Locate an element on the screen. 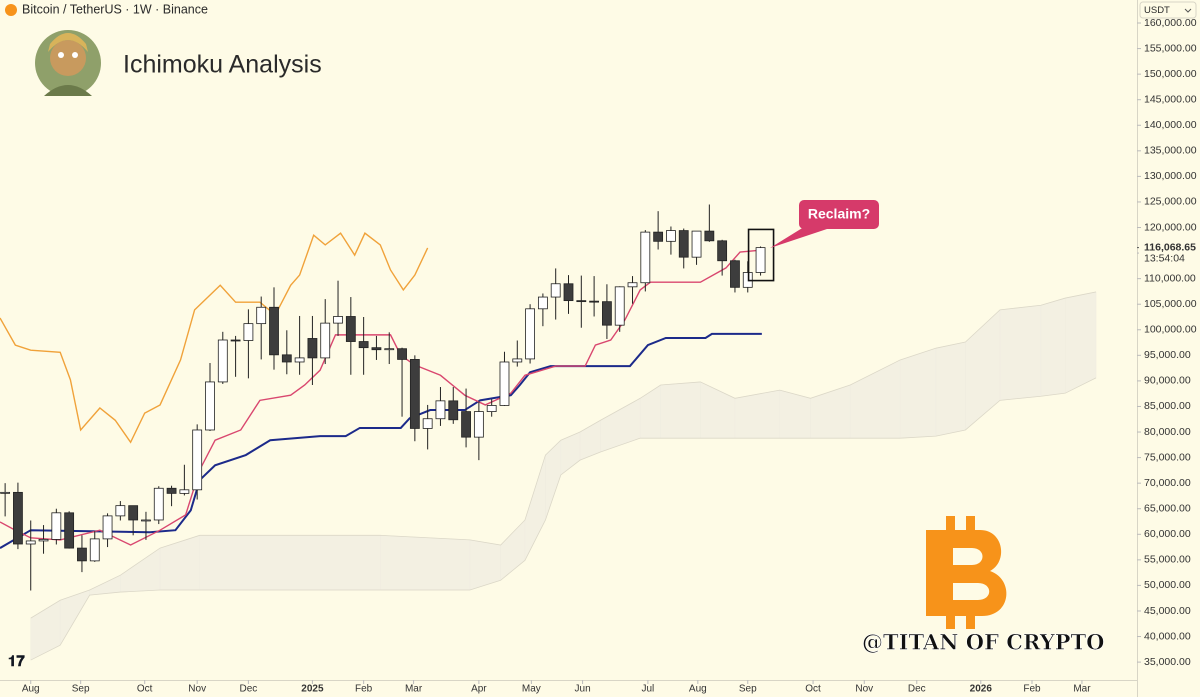  y-tick-label: 55,000.00 is located at coordinates (1167, 560).